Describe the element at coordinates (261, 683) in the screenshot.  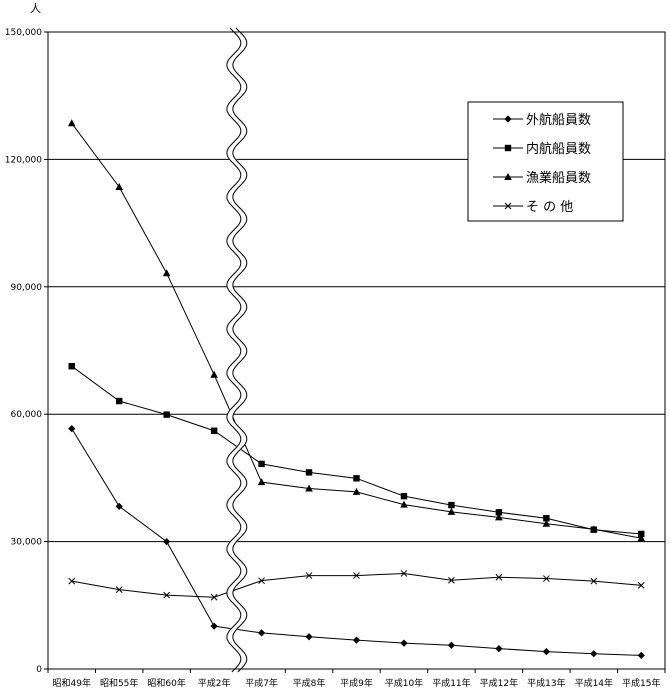
I see `x-tick-label: 平成7年` at that location.